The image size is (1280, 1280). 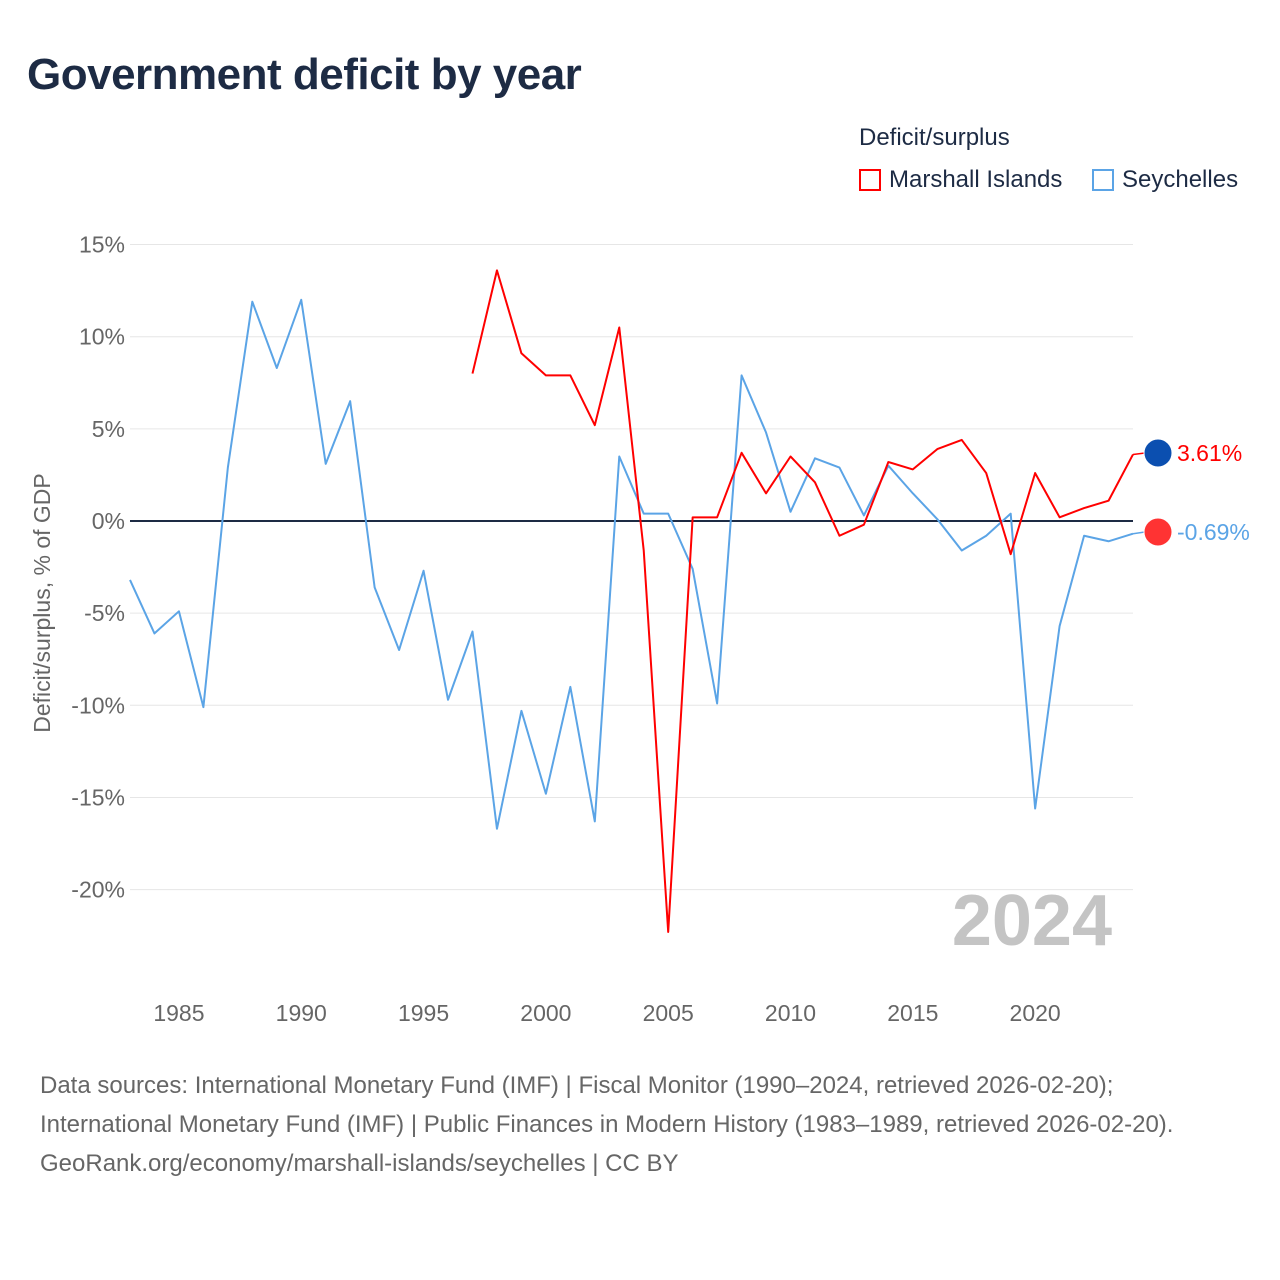 What do you see at coordinates (934, 137) in the screenshot?
I see `legend-title: Deficit/surplus` at bounding box center [934, 137].